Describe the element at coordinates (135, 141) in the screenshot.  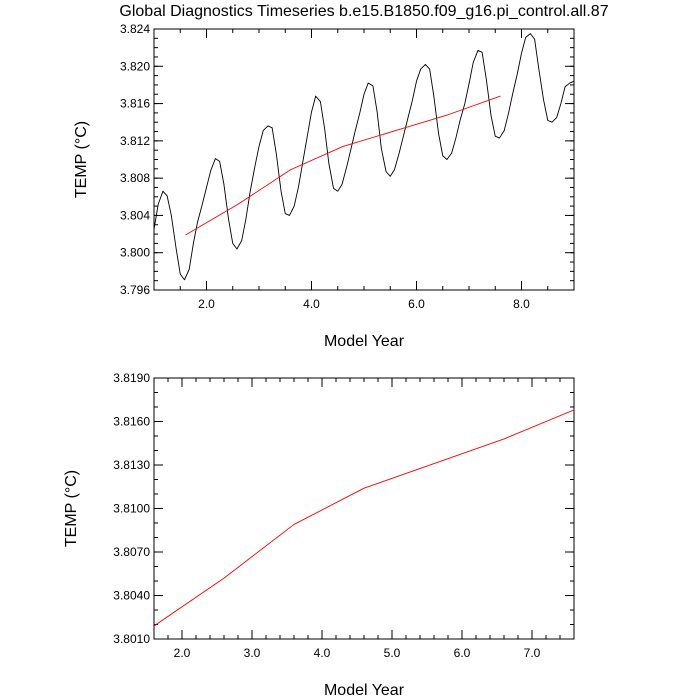
I see `y-tick-label: 3.812` at that location.